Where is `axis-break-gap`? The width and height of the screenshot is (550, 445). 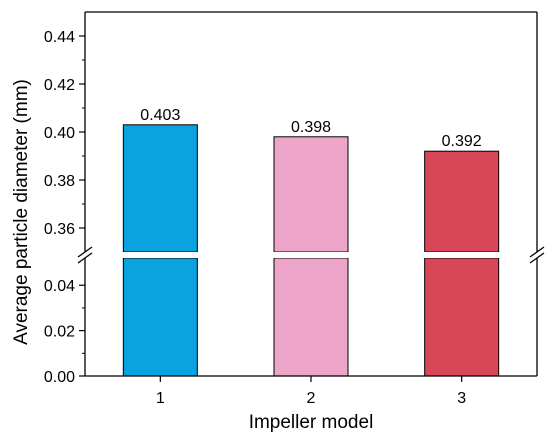
axis-break-gap is located at coordinates (311, 255).